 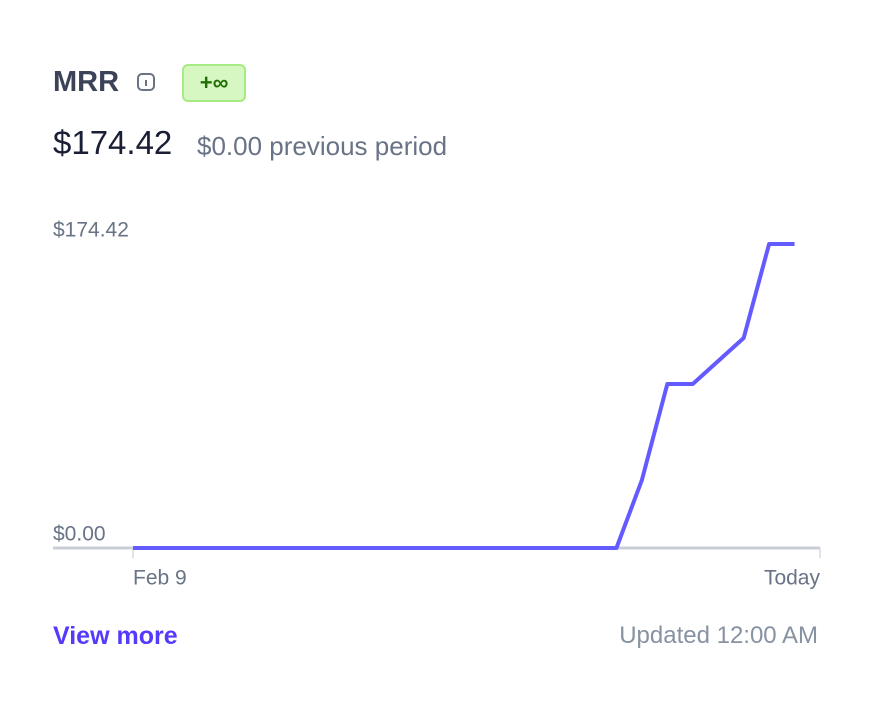 I want to click on change-badge: +∞, so click(x=214, y=83).